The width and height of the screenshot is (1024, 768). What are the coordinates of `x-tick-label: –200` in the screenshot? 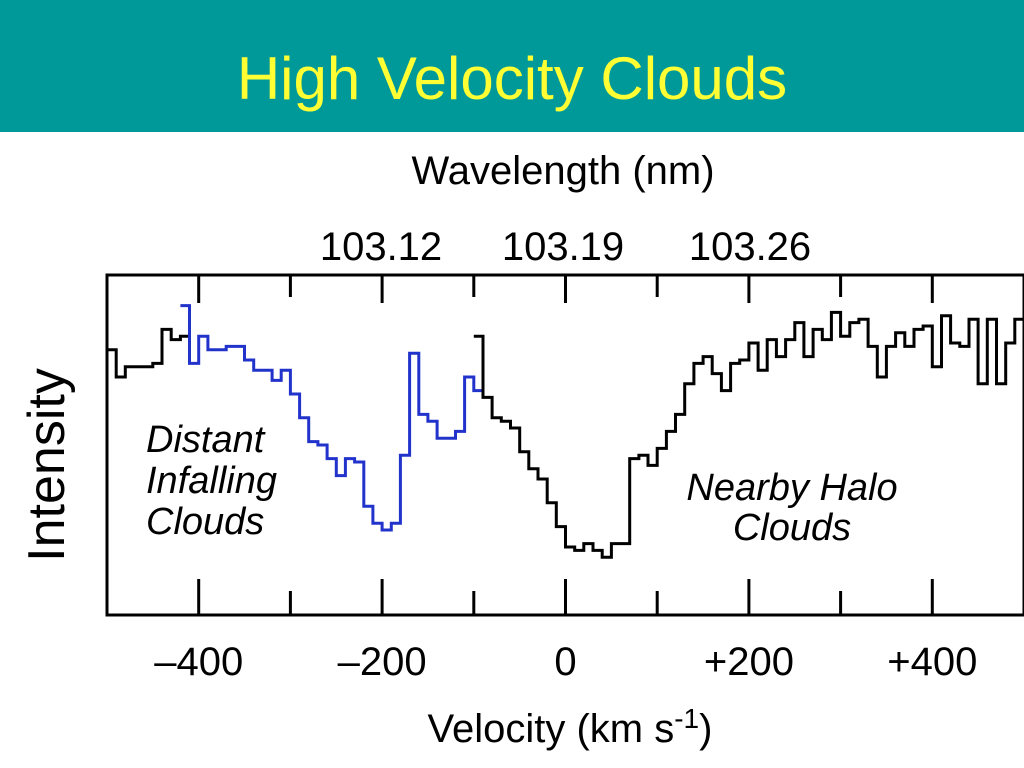 It's located at (382, 662).